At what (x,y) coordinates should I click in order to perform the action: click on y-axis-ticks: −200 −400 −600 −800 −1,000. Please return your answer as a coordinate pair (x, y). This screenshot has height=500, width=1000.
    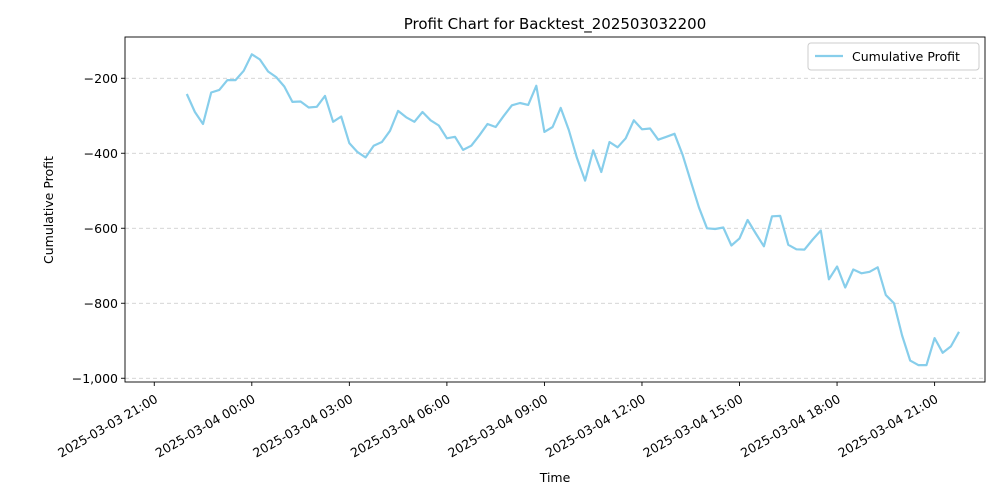
    Looking at the image, I should click on (98, 228).